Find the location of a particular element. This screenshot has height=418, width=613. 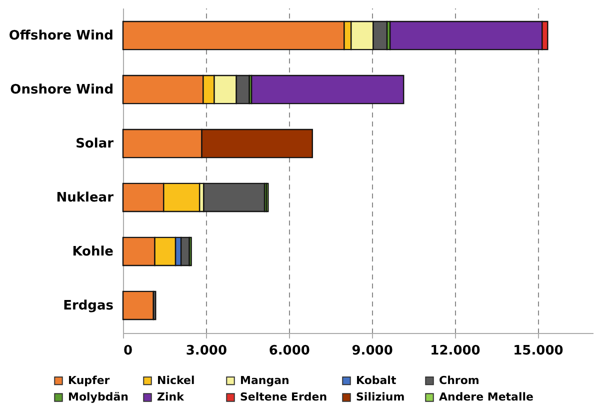

y-tick-label: Offshore Wind is located at coordinates (61, 36).